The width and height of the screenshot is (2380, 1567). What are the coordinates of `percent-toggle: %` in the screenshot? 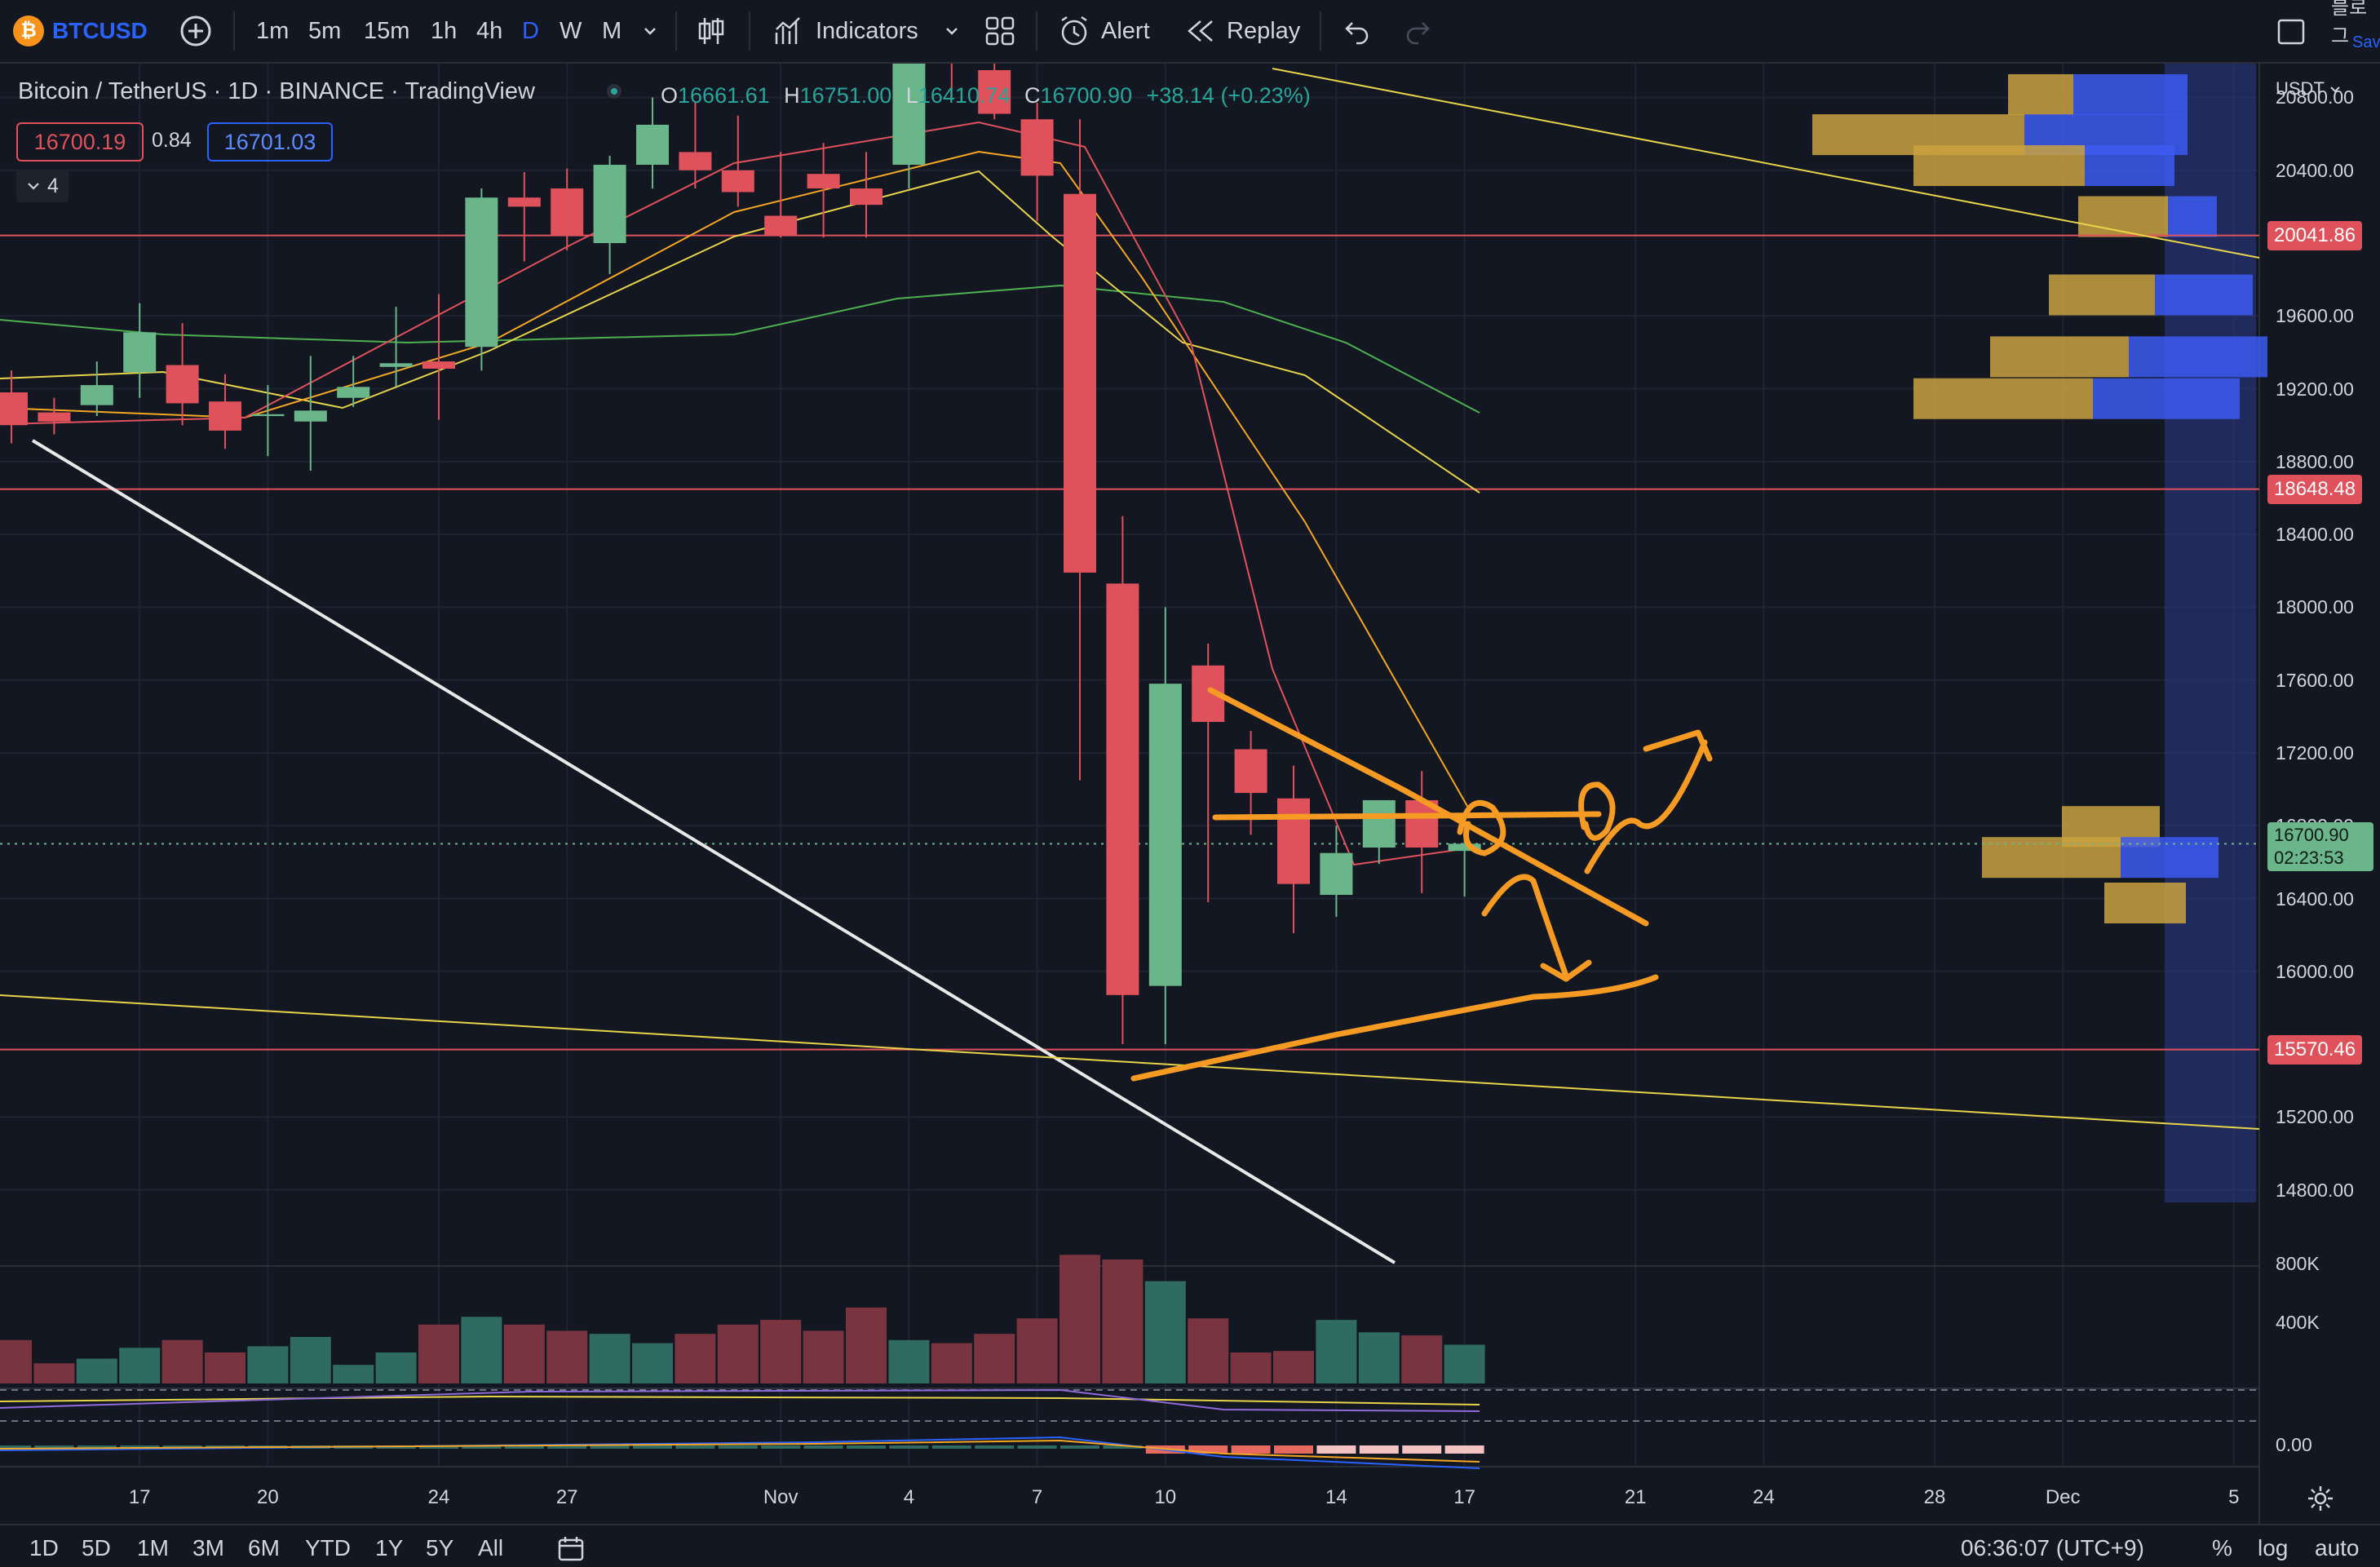 It's located at (2222, 1547).